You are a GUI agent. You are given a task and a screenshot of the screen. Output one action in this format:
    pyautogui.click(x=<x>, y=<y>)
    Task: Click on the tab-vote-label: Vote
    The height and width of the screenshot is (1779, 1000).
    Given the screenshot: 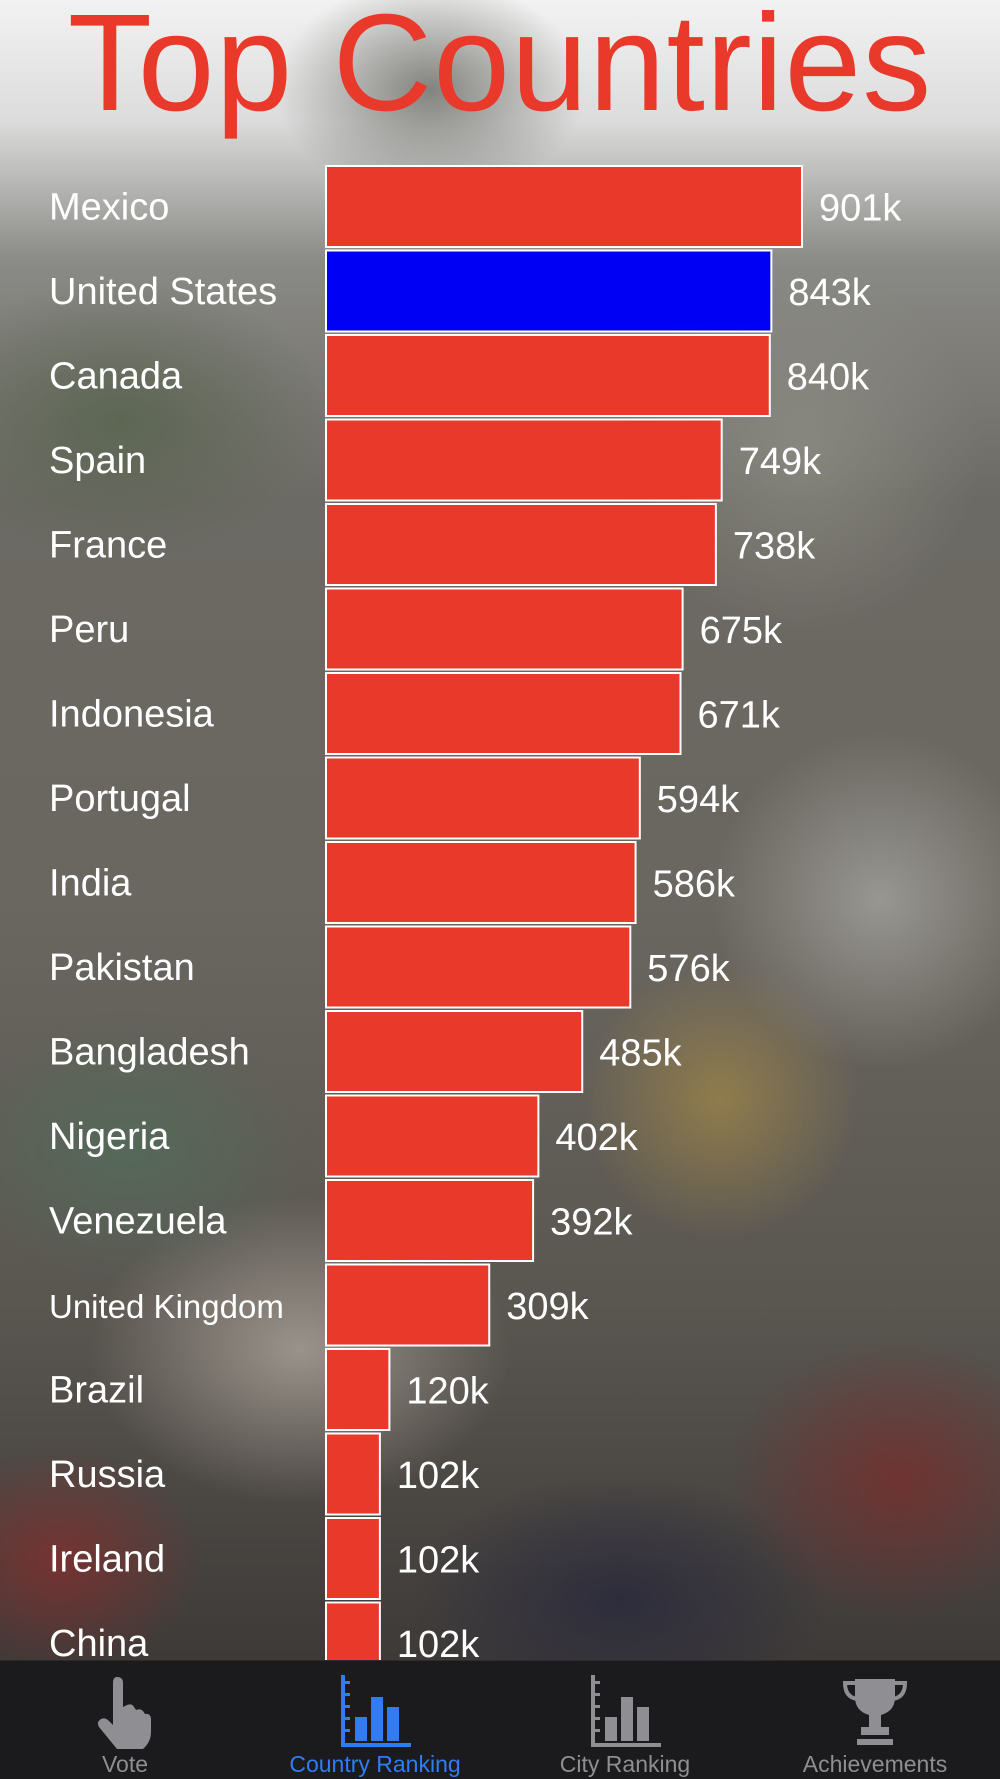 What is the action you would take?
    pyautogui.click(x=125, y=1764)
    